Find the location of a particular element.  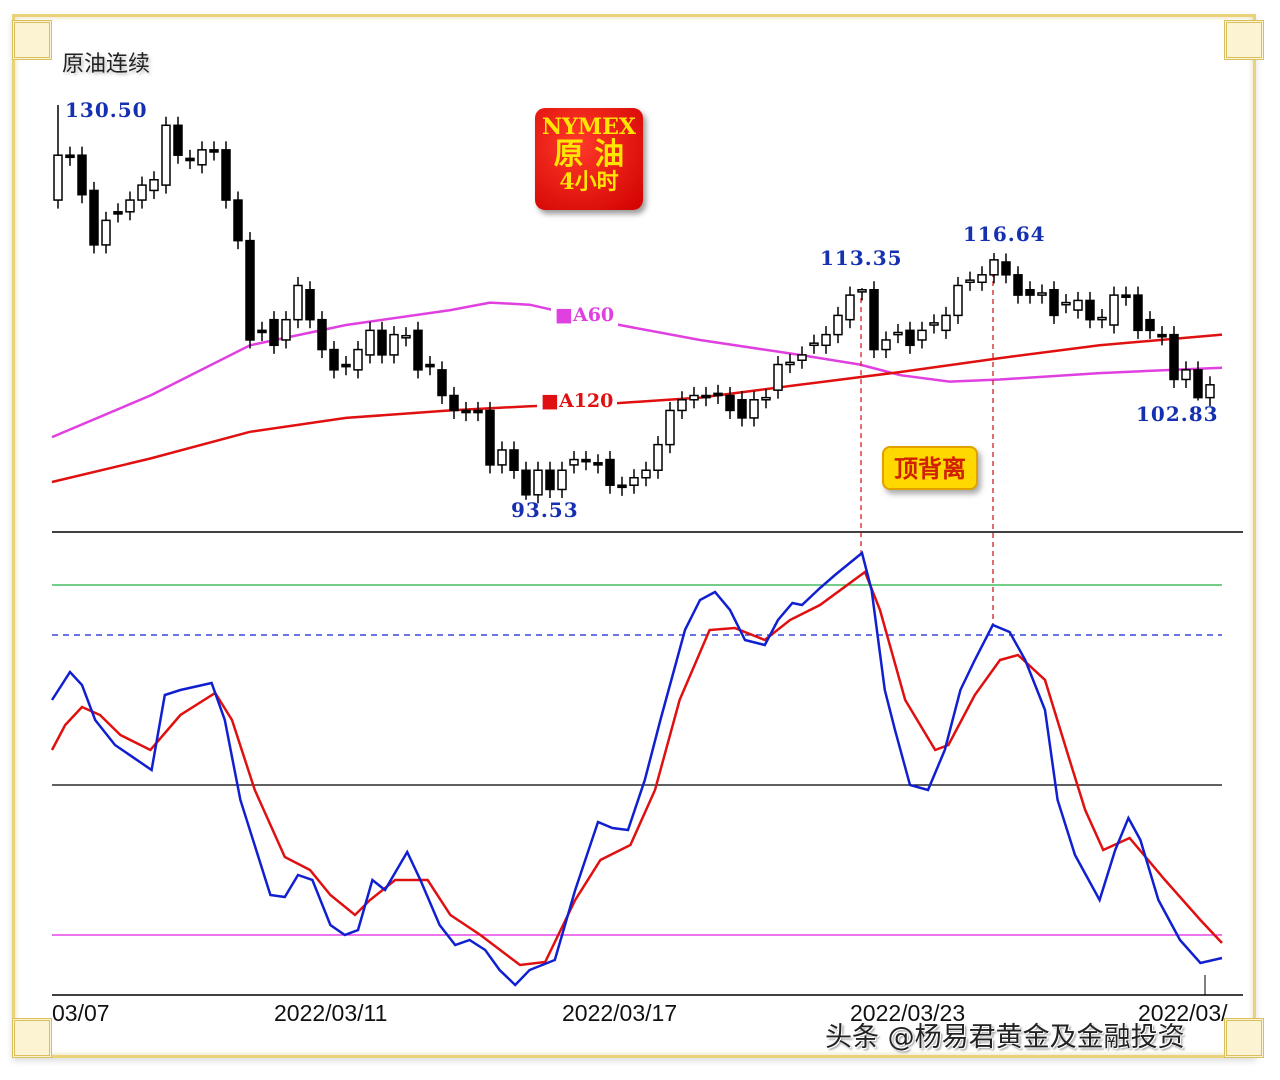

price-label-peak1: 113.35 is located at coordinates (861, 258).